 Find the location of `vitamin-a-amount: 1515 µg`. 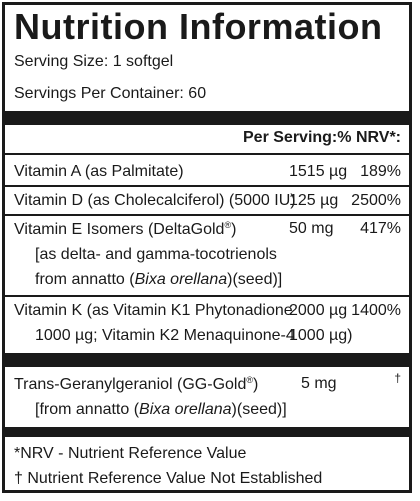

vitamin-a-amount: 1515 µg is located at coordinates (318, 171).